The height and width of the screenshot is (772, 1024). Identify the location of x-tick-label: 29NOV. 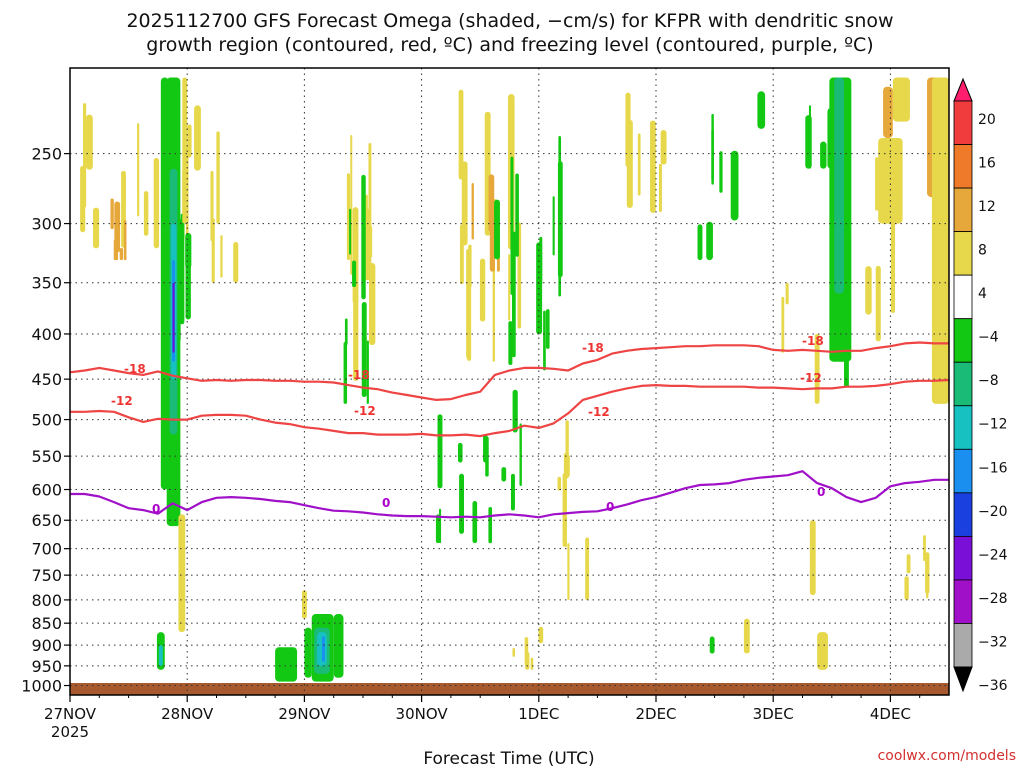
(304, 714).